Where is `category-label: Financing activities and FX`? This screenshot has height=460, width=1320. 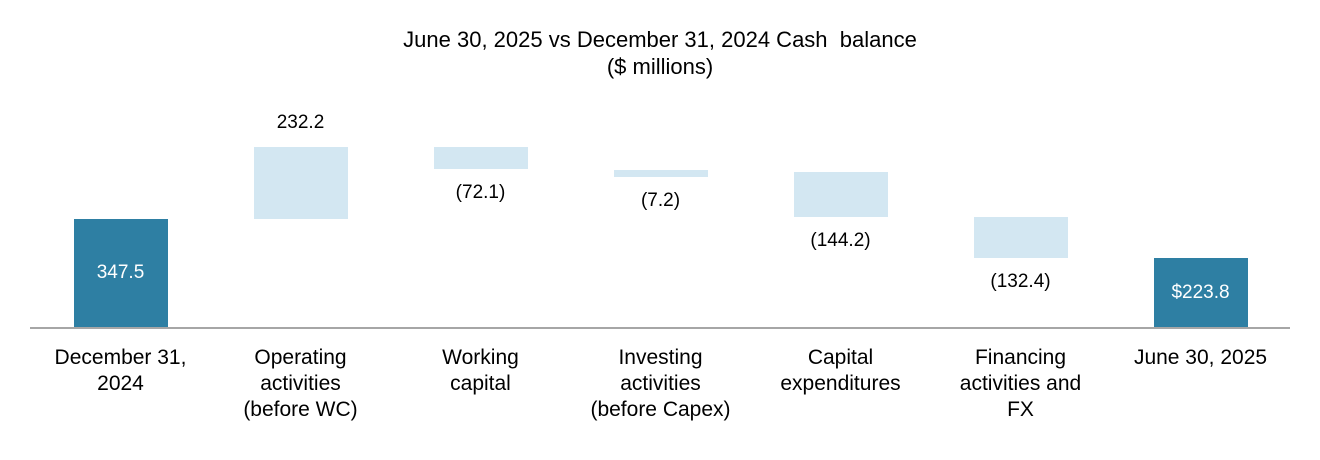
category-label: Financing activities and FX is located at coordinates (1021, 384).